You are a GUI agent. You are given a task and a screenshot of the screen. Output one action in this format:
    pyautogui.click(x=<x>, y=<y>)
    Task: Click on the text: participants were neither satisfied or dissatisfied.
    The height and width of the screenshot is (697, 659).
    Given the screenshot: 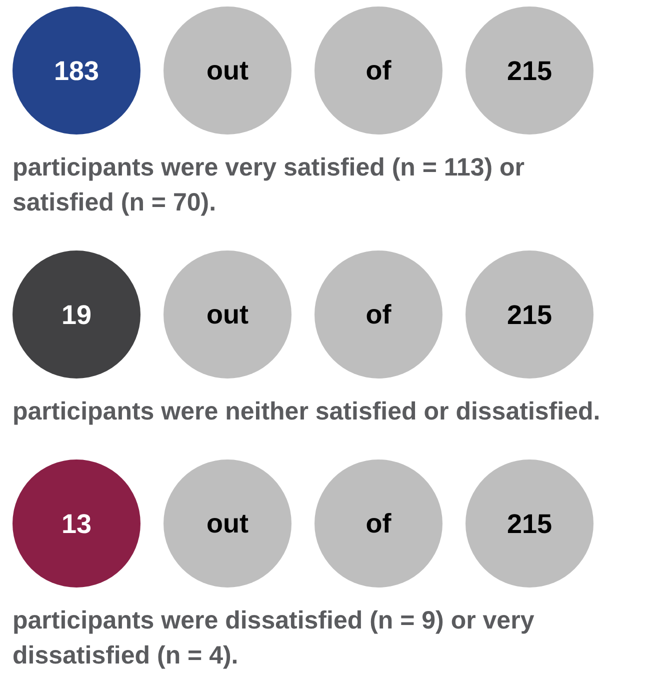 What is the action you would take?
    pyautogui.click(x=306, y=412)
    